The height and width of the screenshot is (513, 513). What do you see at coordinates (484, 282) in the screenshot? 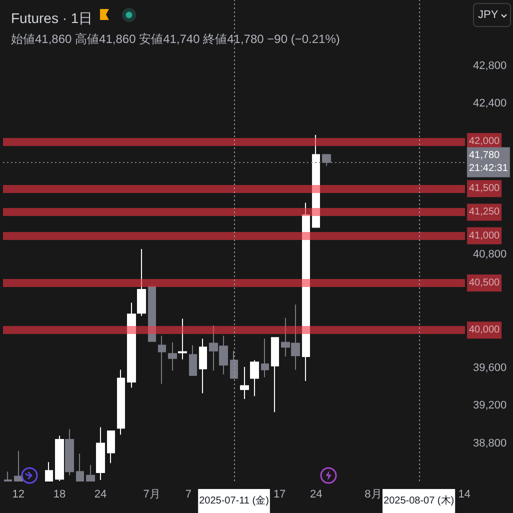
I see `ref-line-label: 40,500` at bounding box center [484, 282].